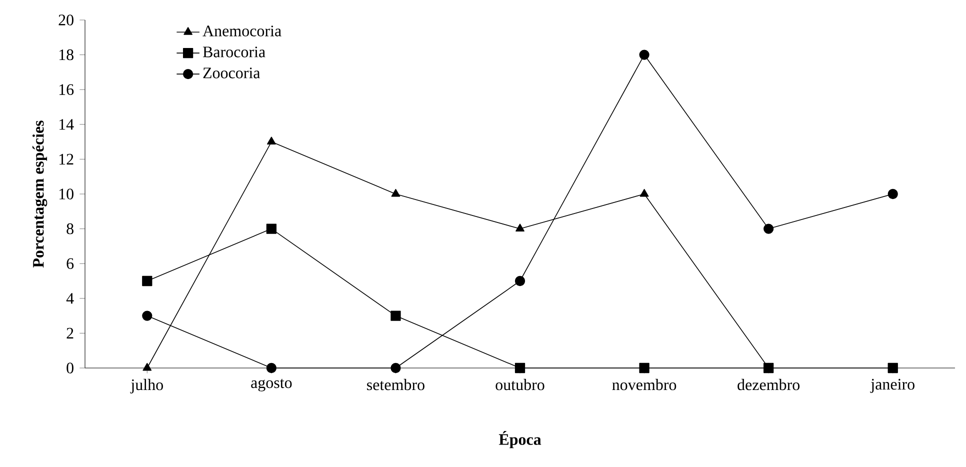  Describe the element at coordinates (66, 20) in the screenshot. I see `y-tick-label: 20` at that location.